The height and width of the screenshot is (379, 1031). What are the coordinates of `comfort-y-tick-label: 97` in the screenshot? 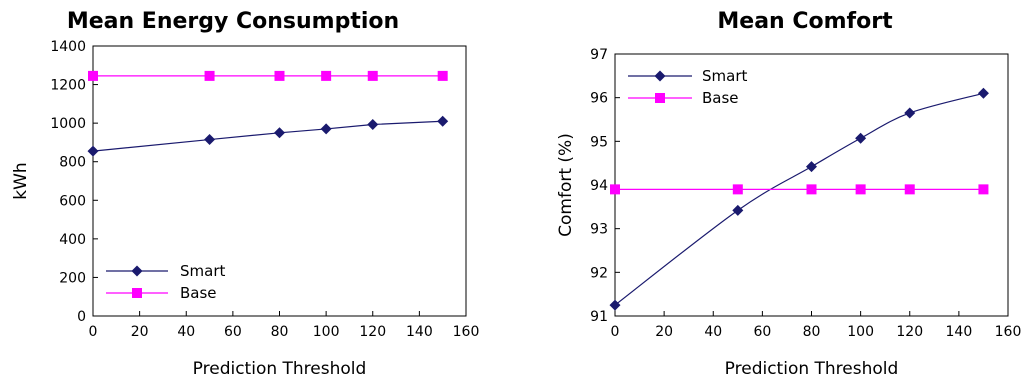 It's located at (599, 55).